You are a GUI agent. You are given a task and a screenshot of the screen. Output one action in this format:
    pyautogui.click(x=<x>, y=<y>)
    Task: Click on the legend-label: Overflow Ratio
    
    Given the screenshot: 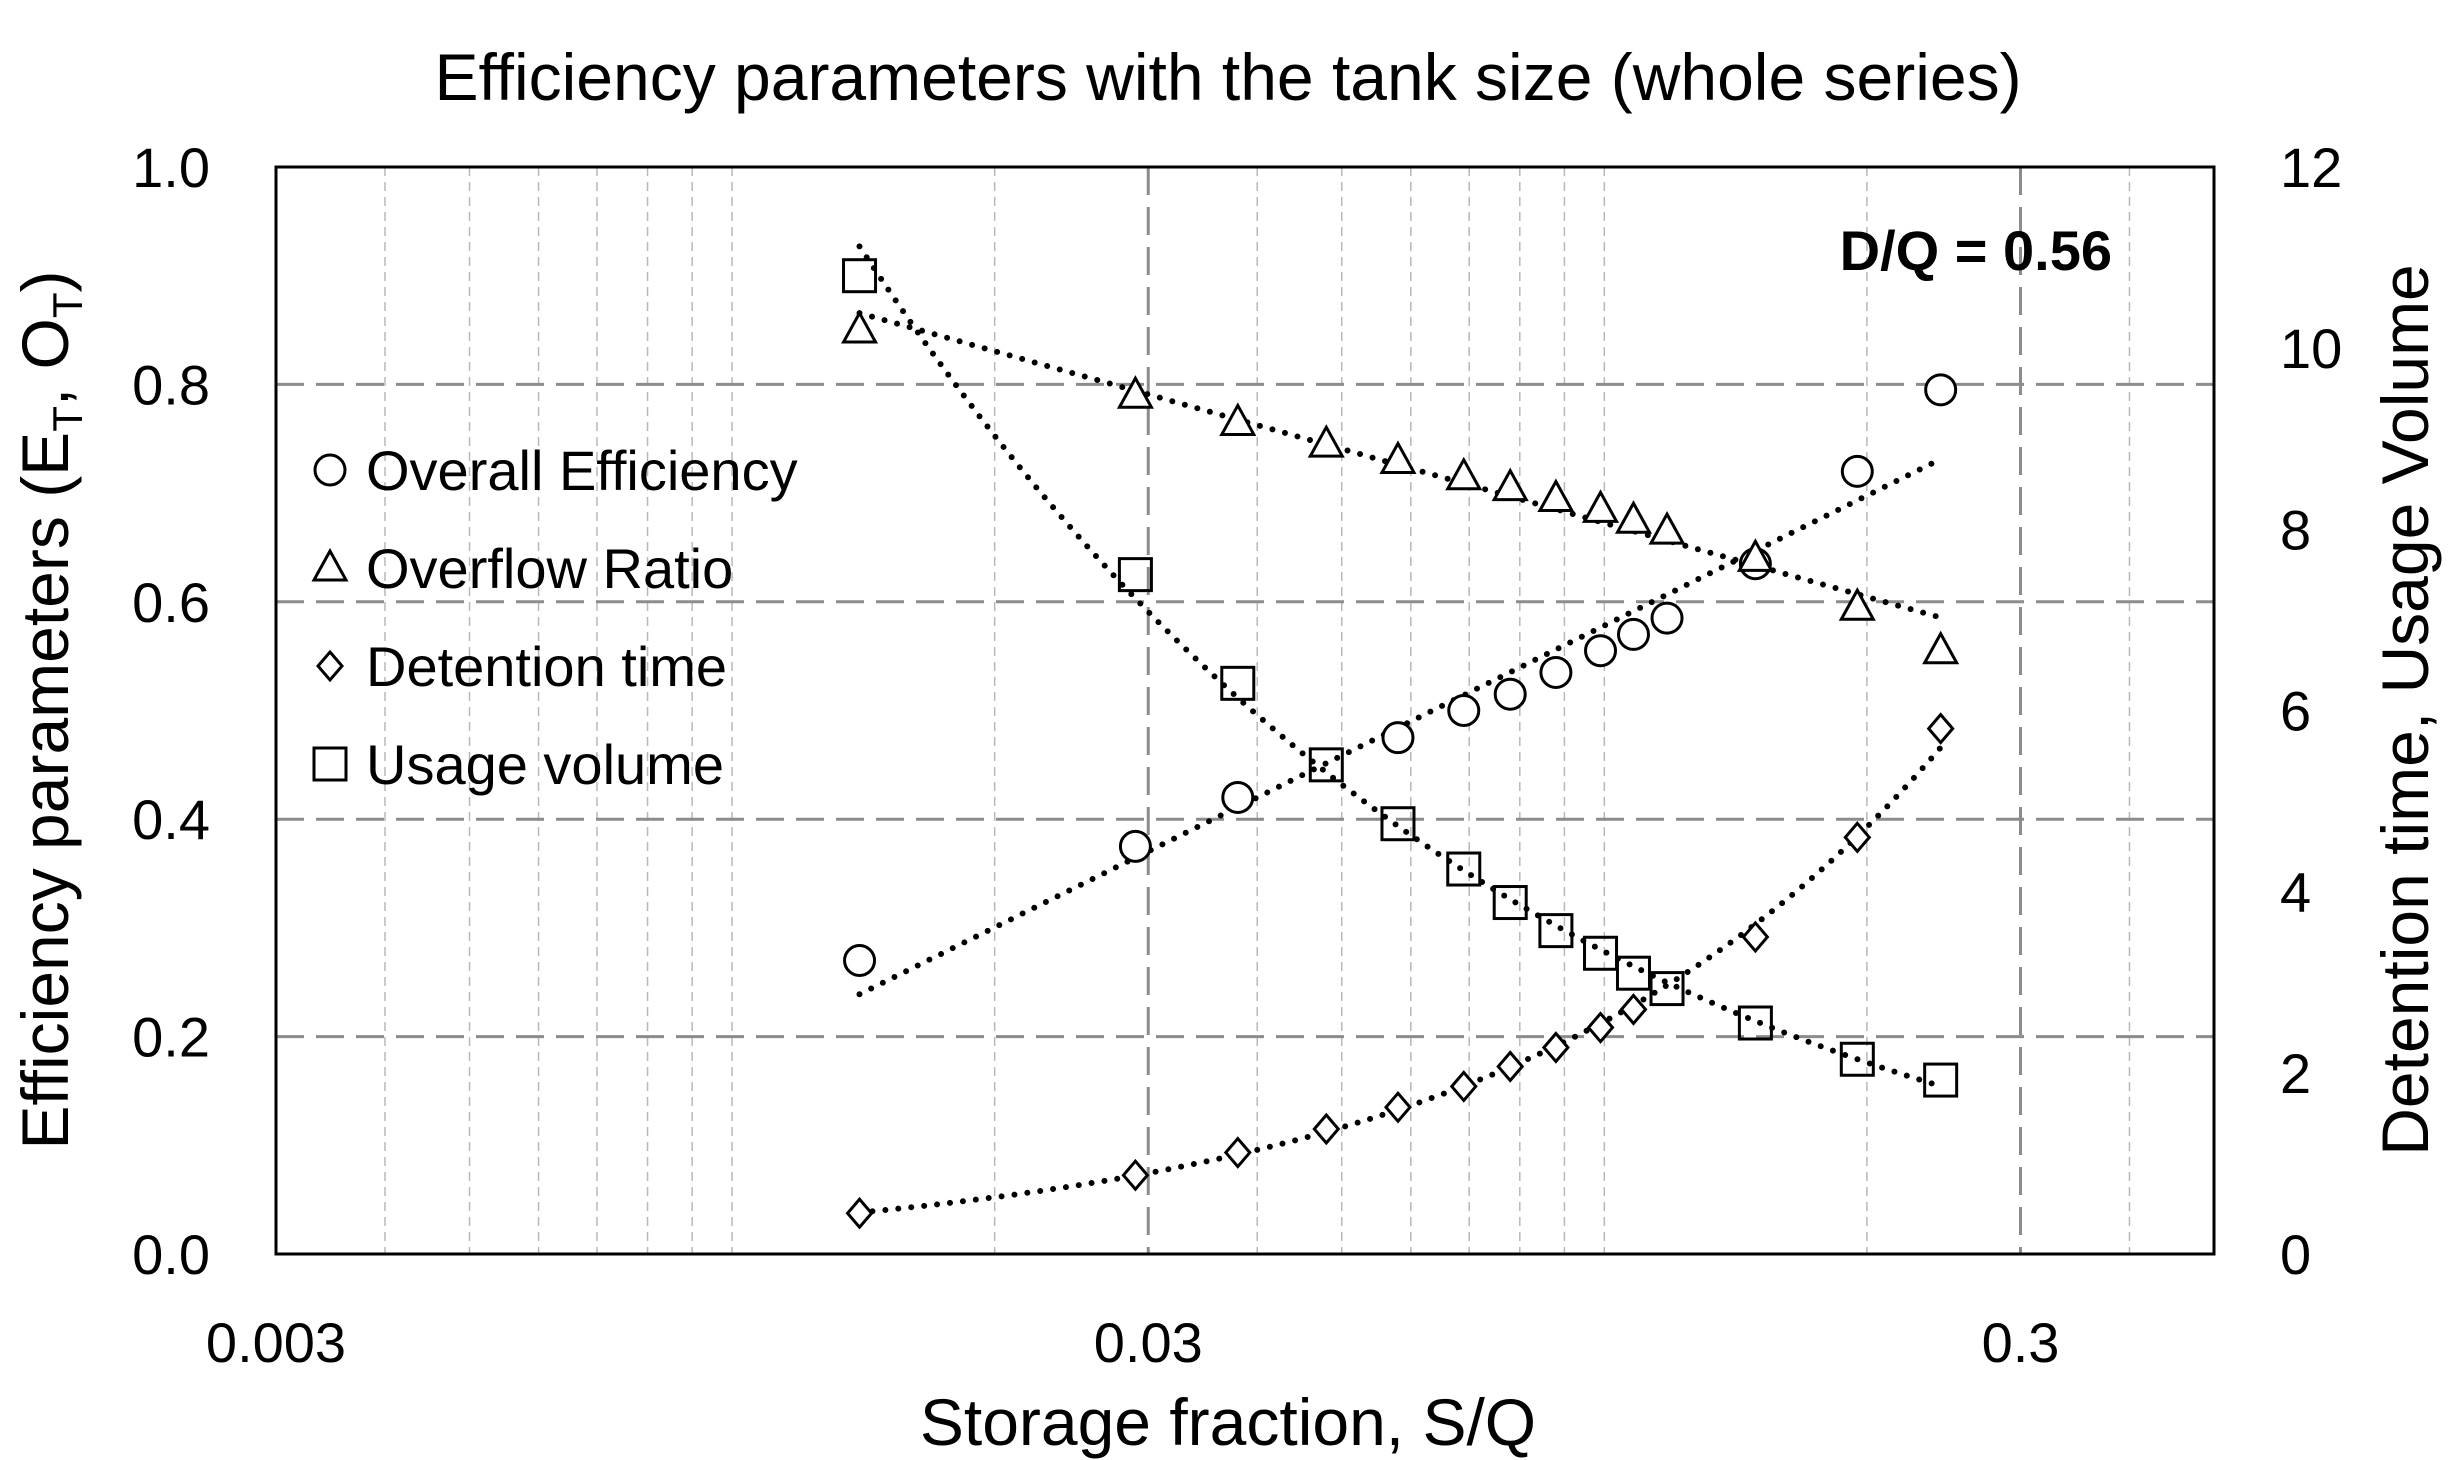 What is the action you would take?
    pyautogui.click(x=549, y=568)
    